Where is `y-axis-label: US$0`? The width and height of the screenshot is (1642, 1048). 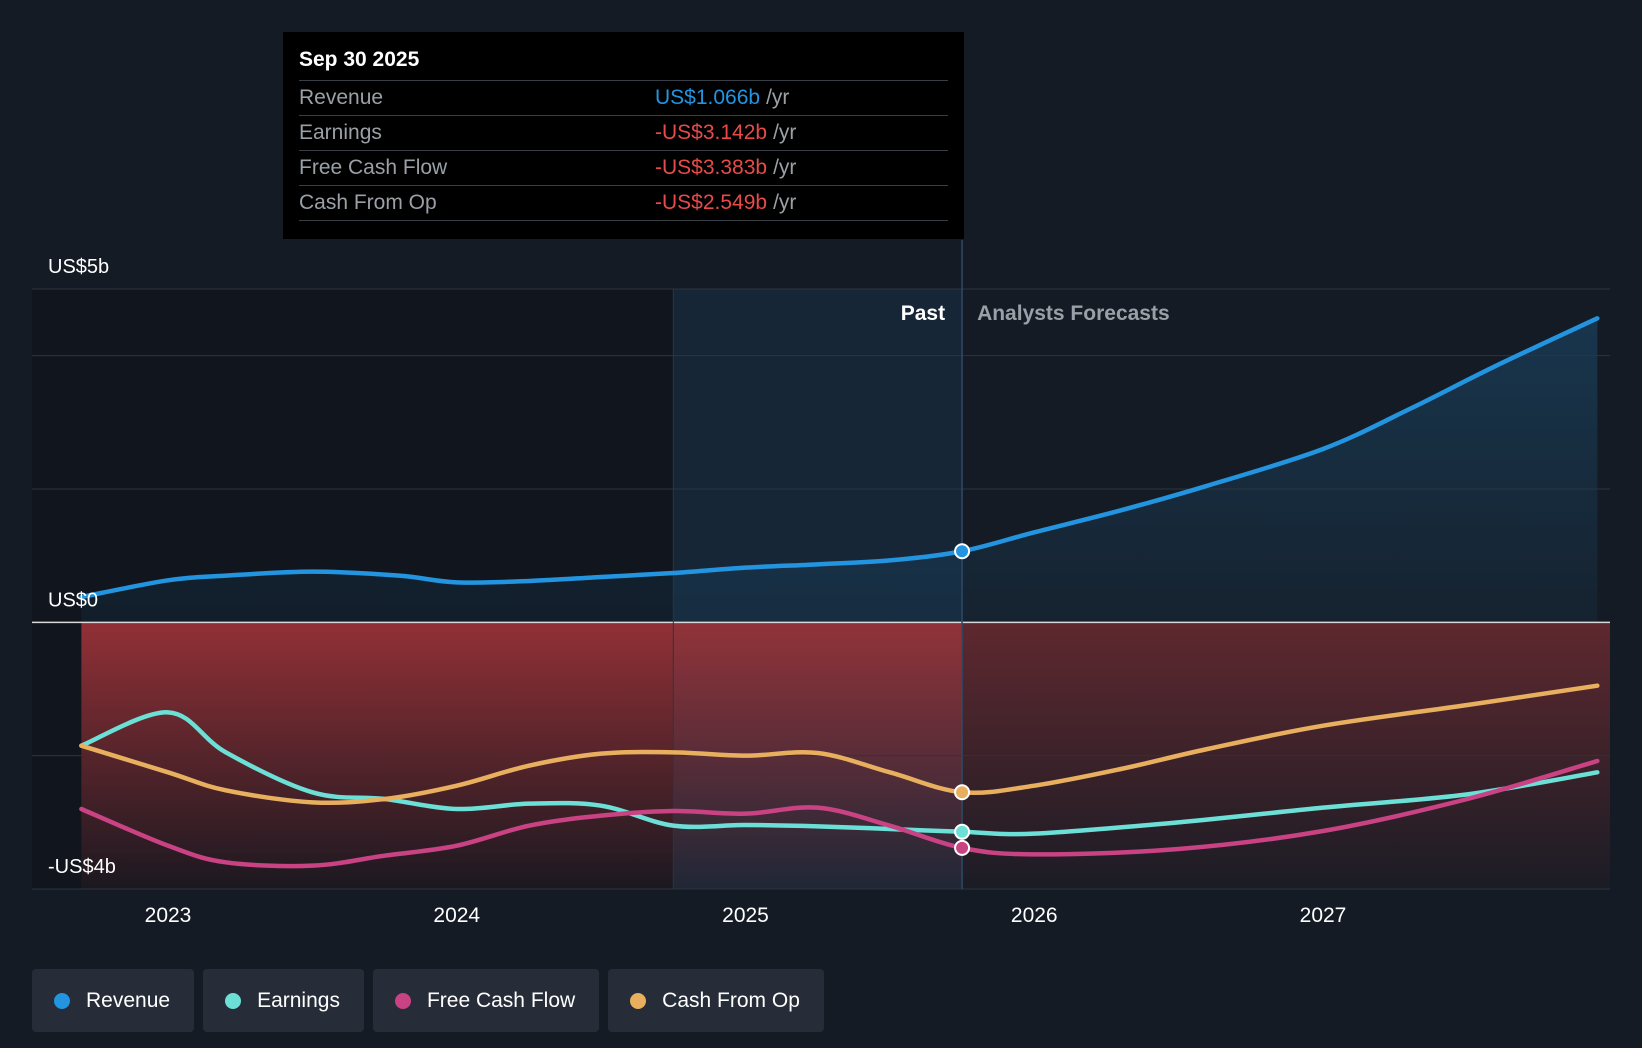
y-axis-label: US$0 is located at coordinates (73, 600).